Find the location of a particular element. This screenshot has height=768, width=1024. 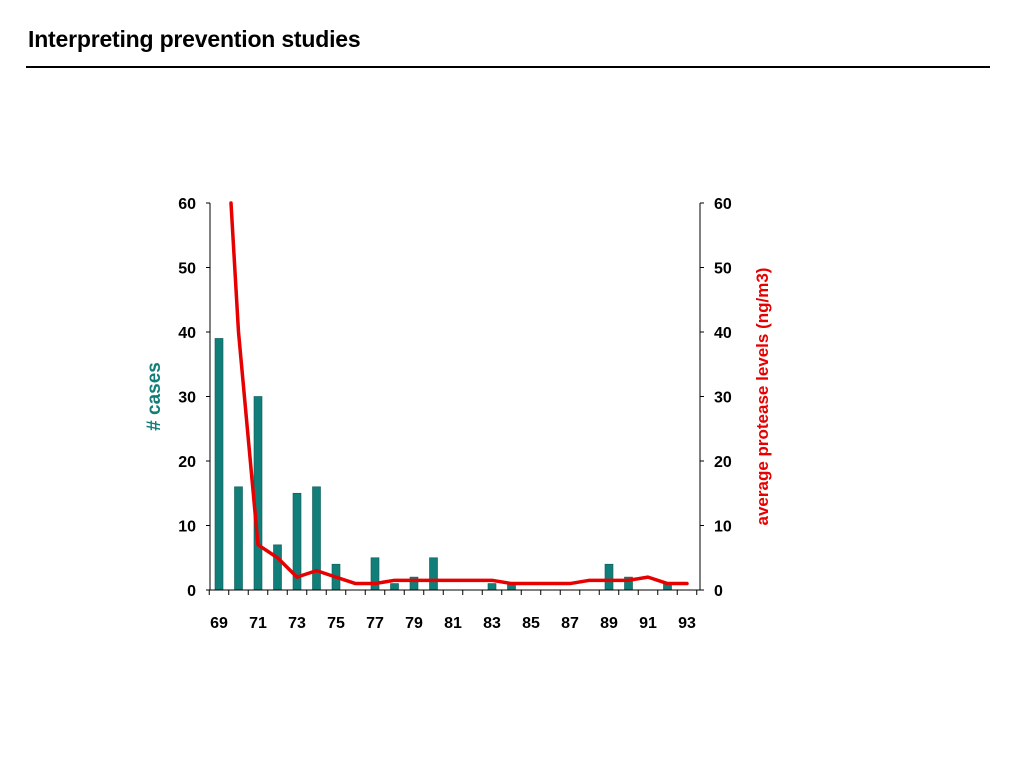

page-title: Interpreting prevention studies is located at coordinates (194, 39).